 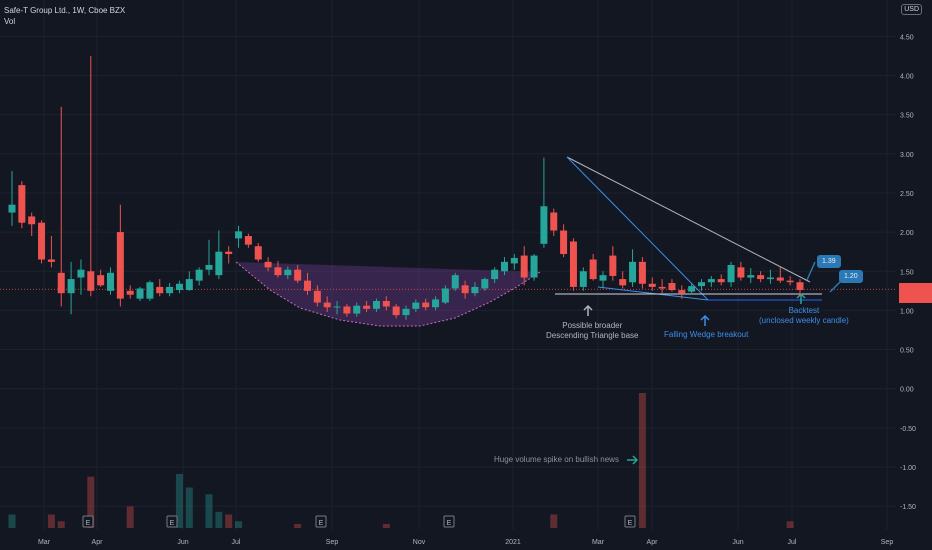 What do you see at coordinates (556, 459) in the screenshot?
I see `volume-annotation: Huge volume spike on bullish news` at bounding box center [556, 459].